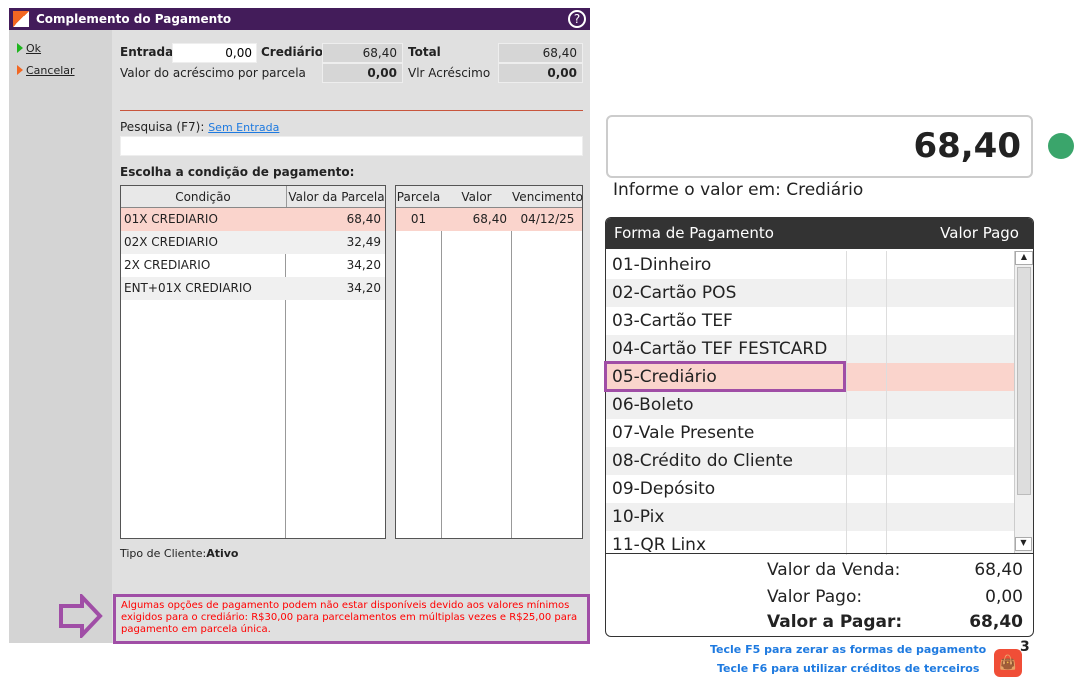 The height and width of the screenshot is (689, 1081). What do you see at coordinates (60, 336) in the screenshot?
I see `action-sidebar: Ok Cancelar` at bounding box center [60, 336].